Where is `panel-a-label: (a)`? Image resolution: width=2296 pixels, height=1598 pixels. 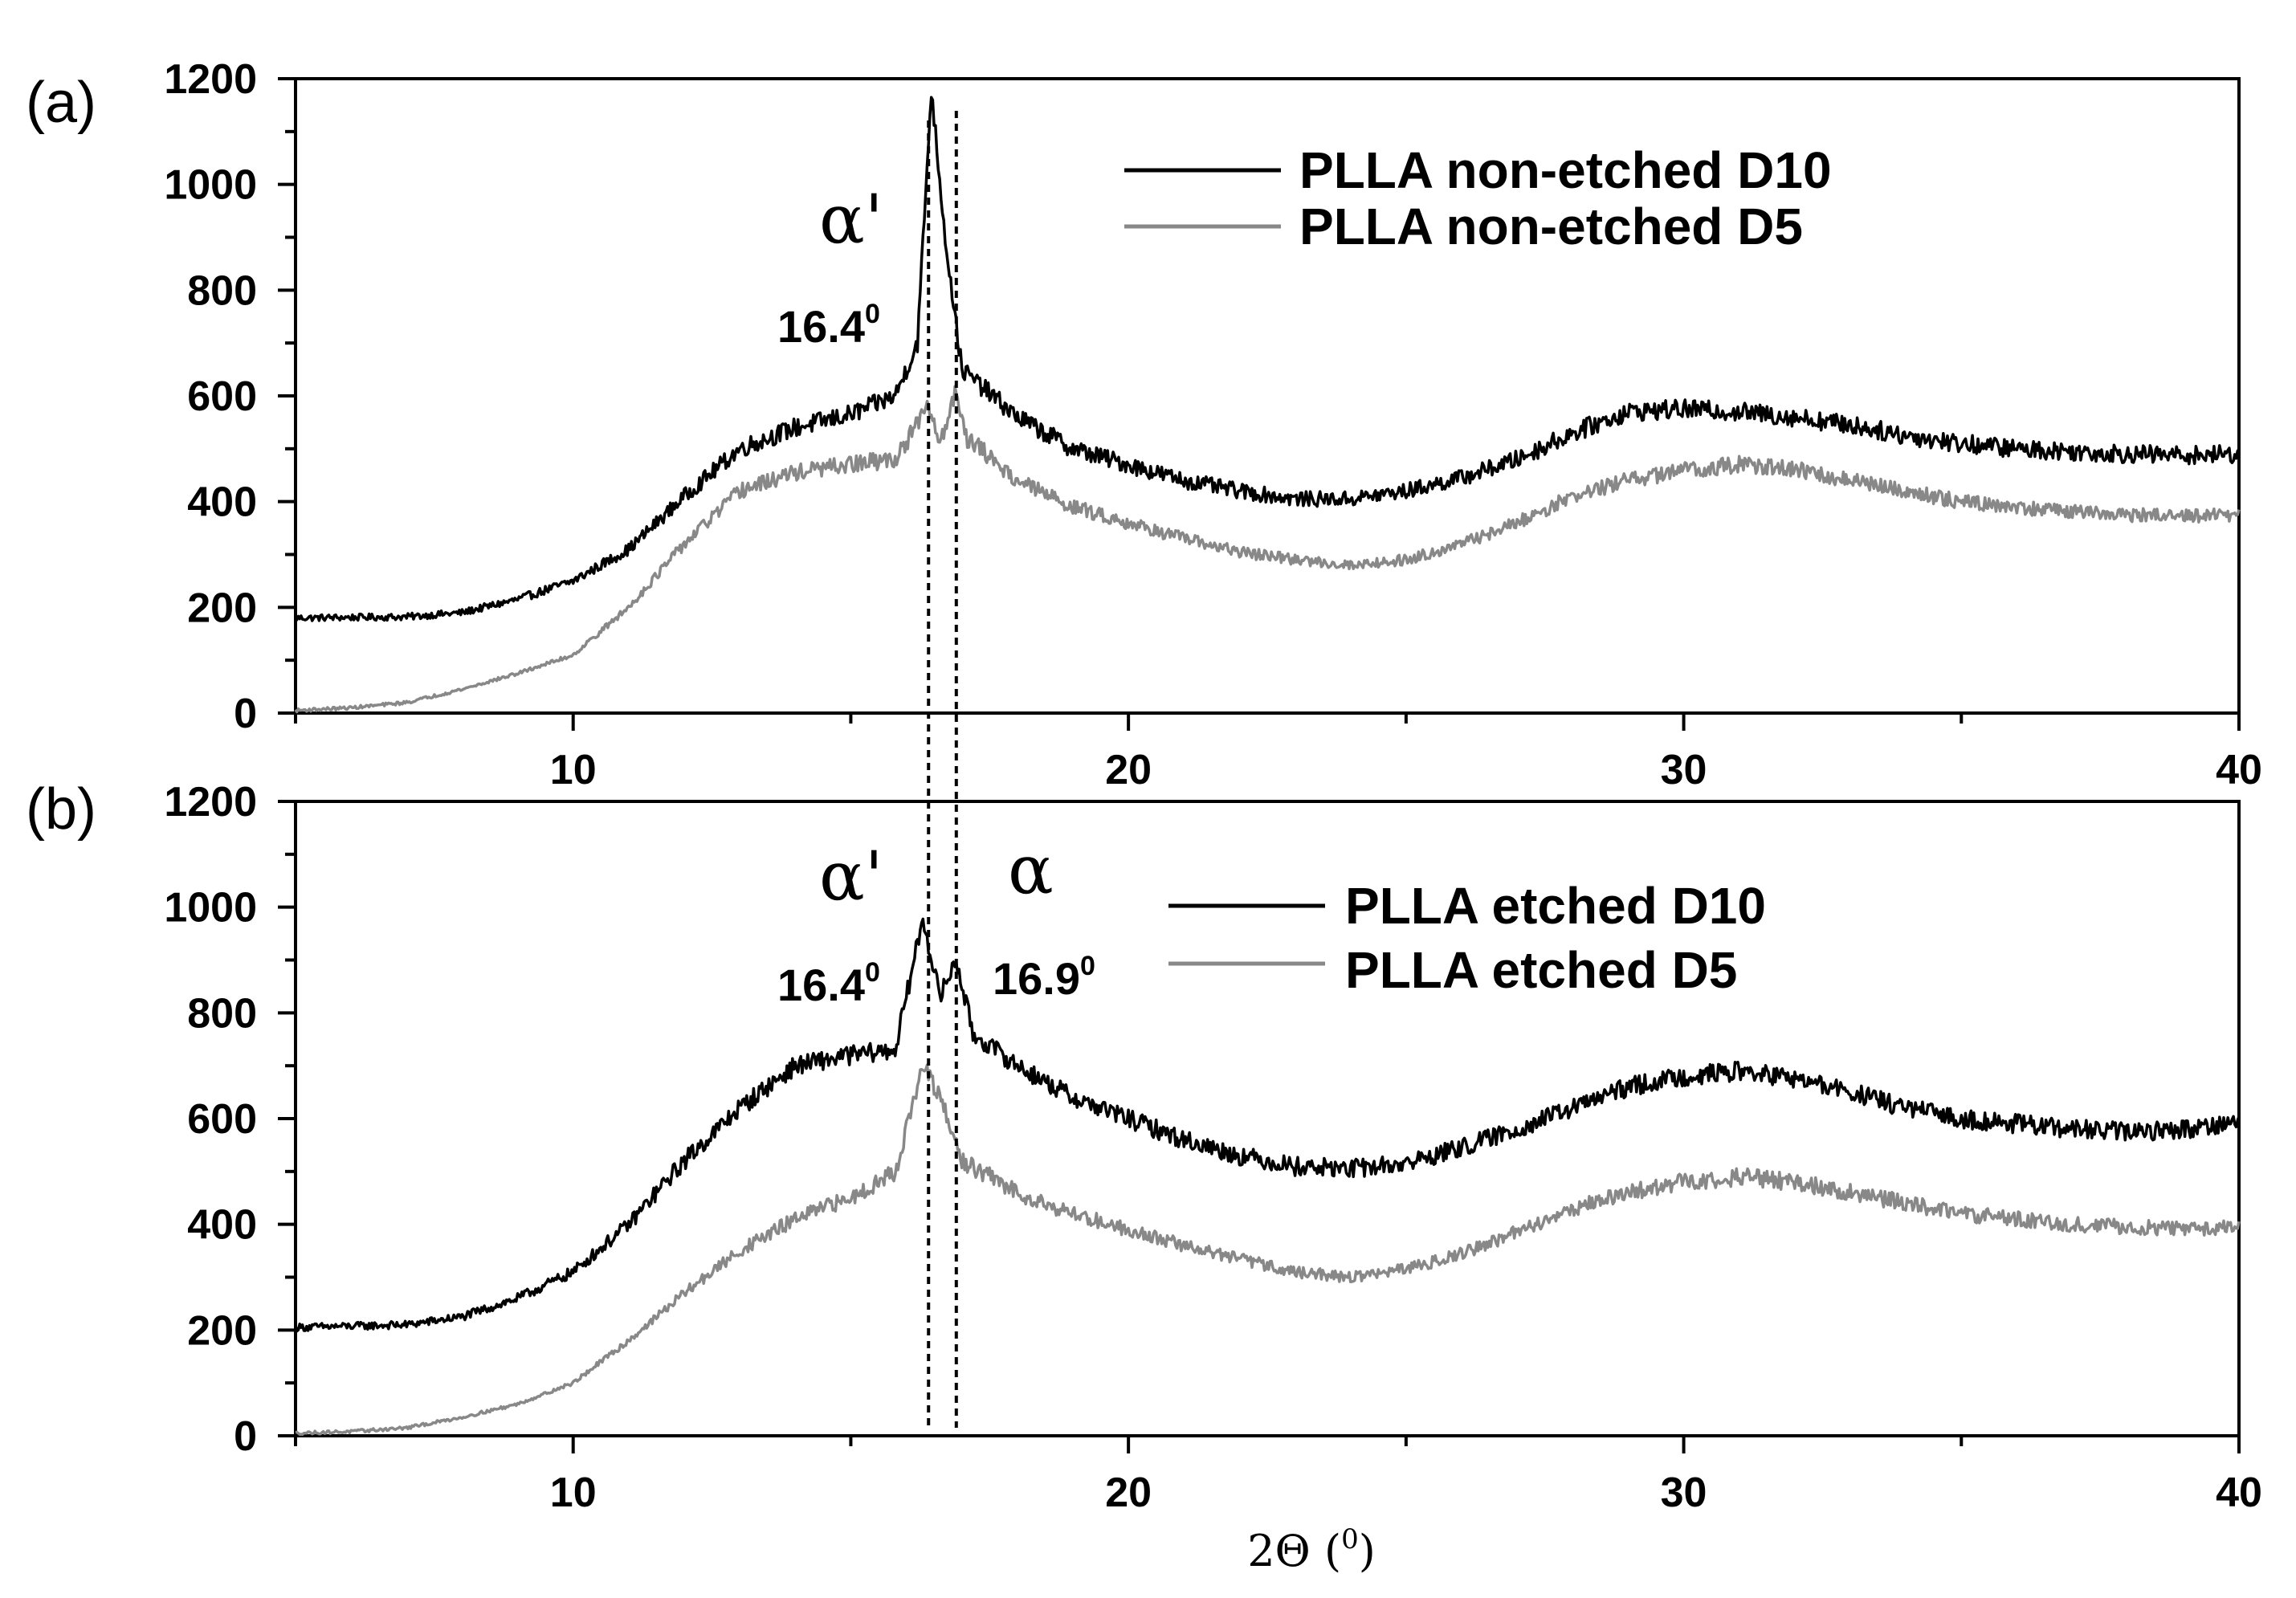 panel-a-label: (a) is located at coordinates (61, 103).